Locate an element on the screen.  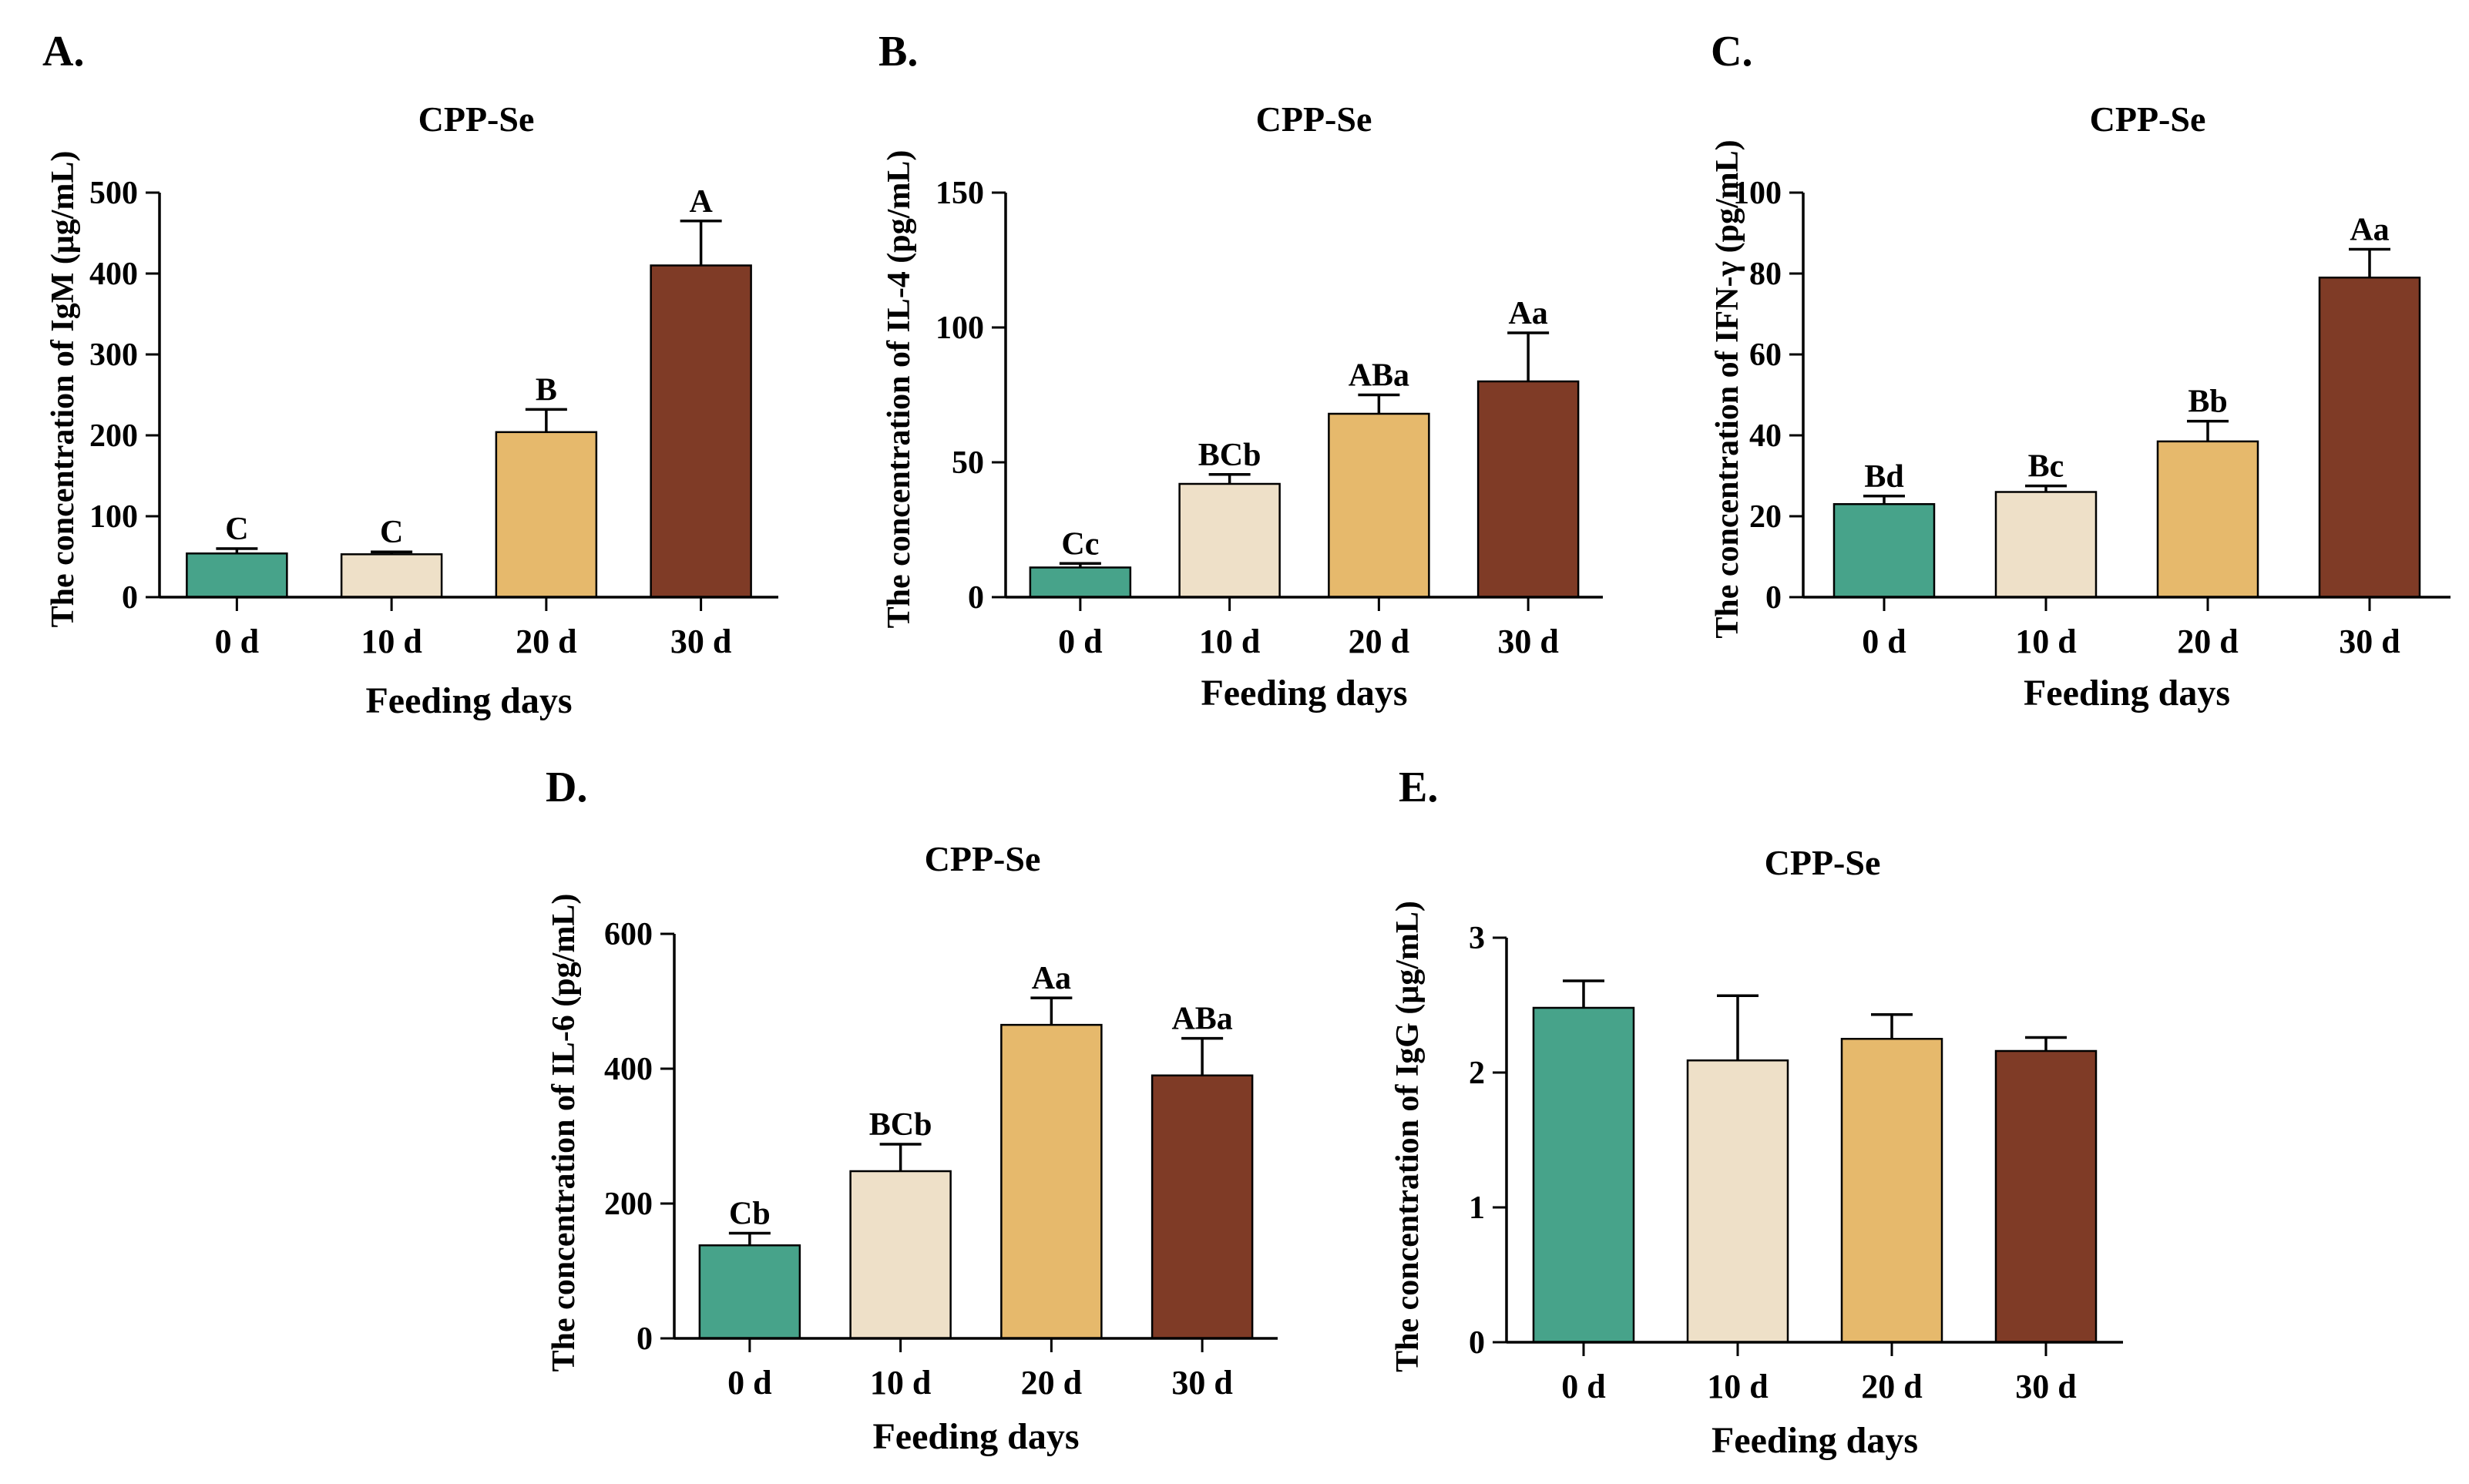
y-axis-label: The concentration of IgM (μg/mL) is located at coordinates (63, 389).